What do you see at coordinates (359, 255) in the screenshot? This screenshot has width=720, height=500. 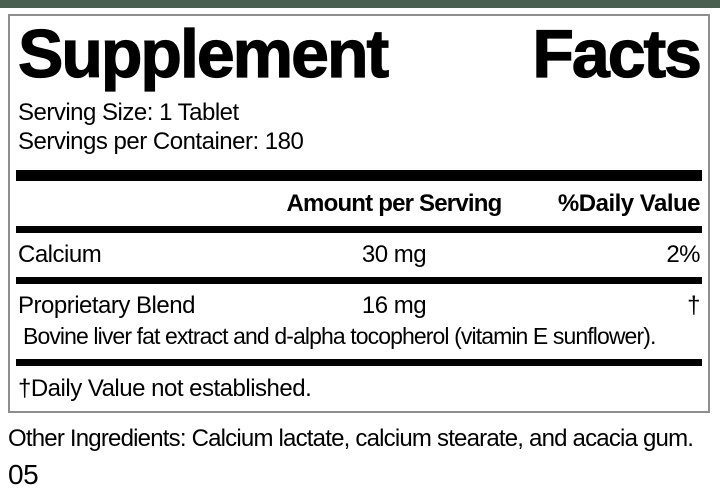 I see `nutrient-row-calcium: Calcium 30 mg 2%` at bounding box center [359, 255].